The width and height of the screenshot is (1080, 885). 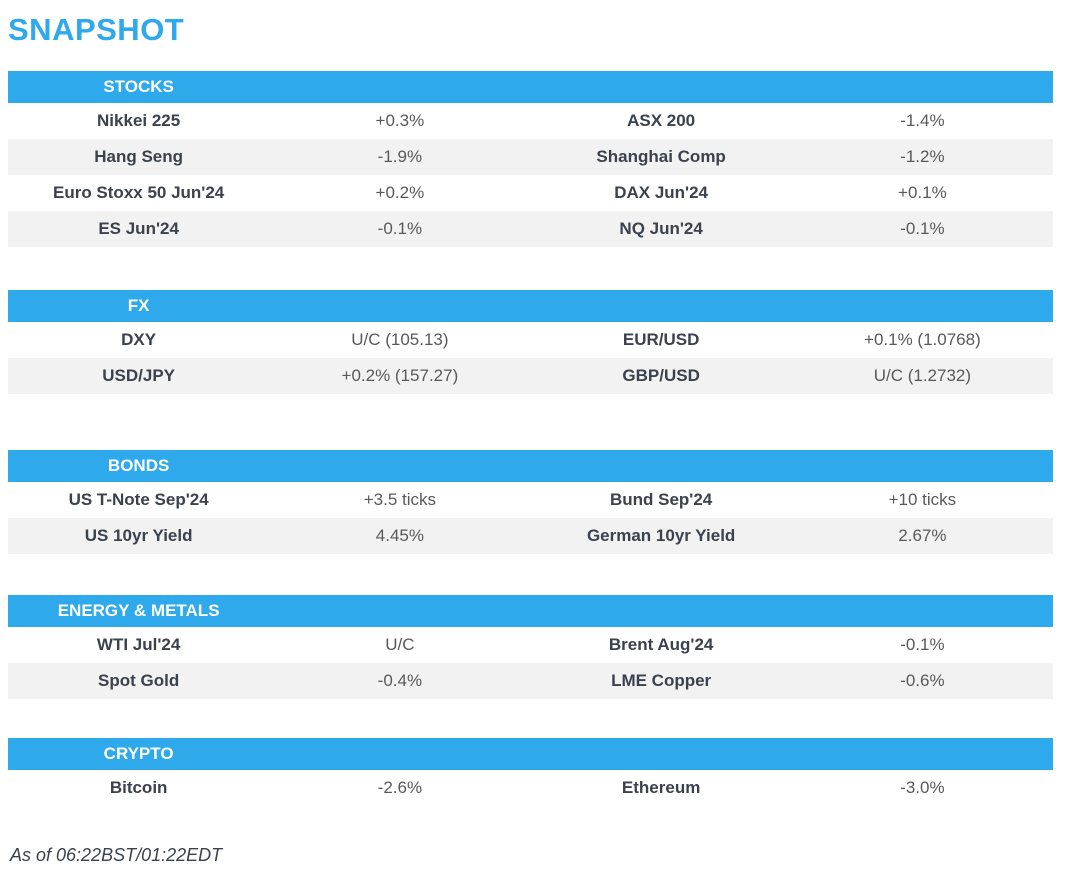 I want to click on section-header-bonds: BONDS, so click(x=530, y=466).